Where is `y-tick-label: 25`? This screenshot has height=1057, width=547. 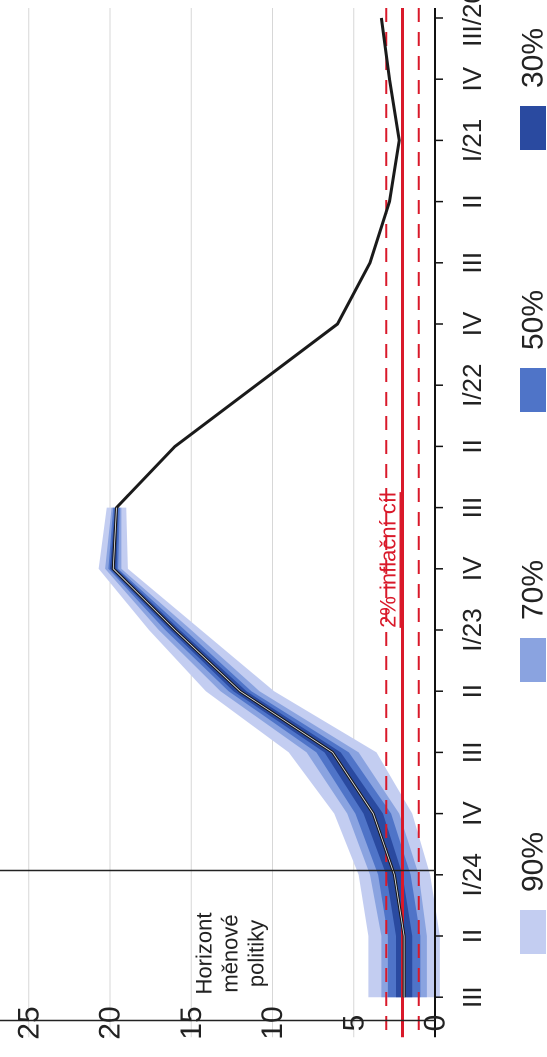 y-tick-label: 25 is located at coordinates (28, 1022).